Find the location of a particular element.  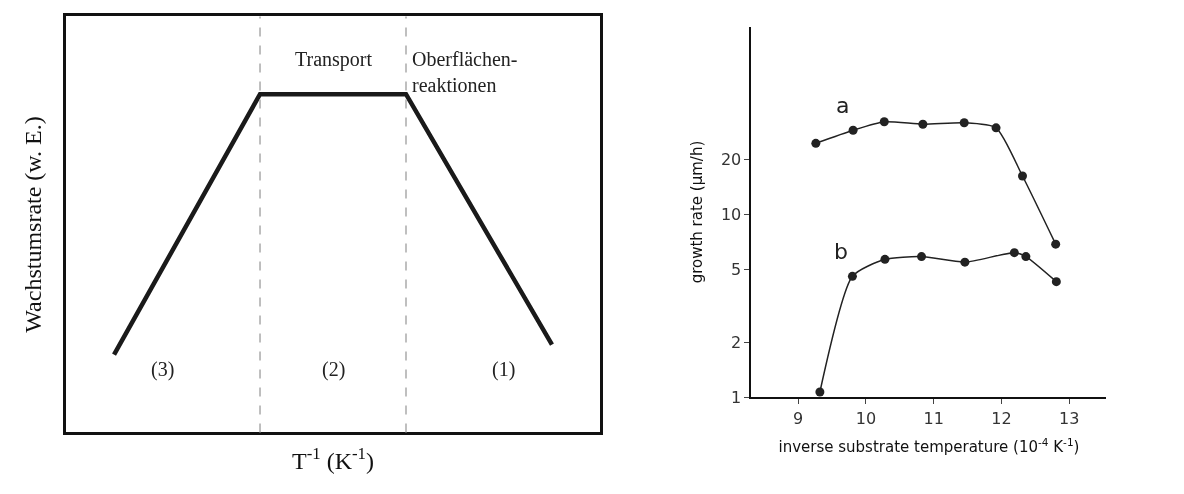

y-tick-label: 20 is located at coordinates (731, 160).